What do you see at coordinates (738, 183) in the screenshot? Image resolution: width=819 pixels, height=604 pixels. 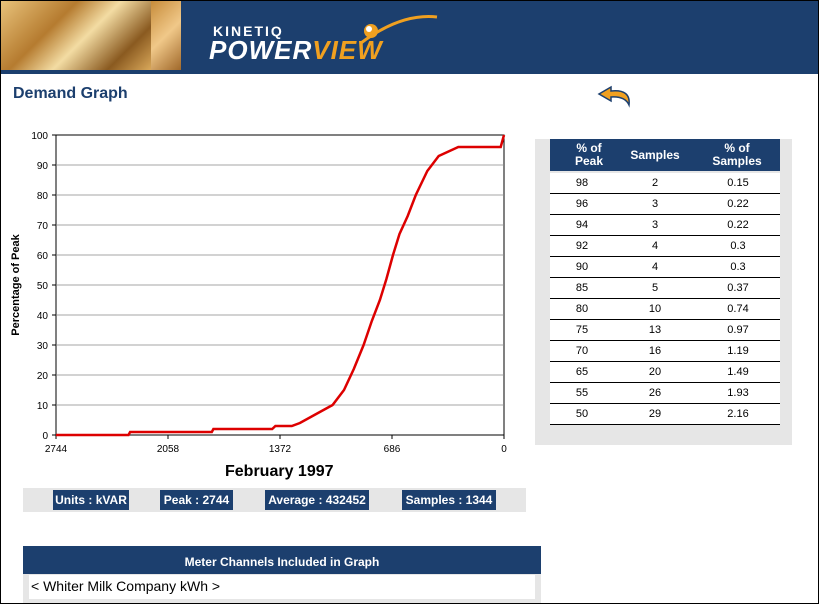 I see `table-cell: 0.15` at bounding box center [738, 183].